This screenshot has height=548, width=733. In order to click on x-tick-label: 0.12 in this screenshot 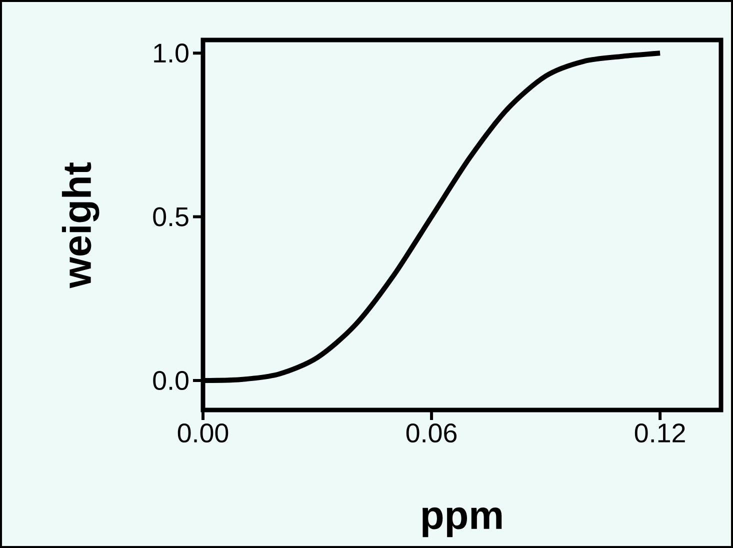, I will do `click(659, 433)`.